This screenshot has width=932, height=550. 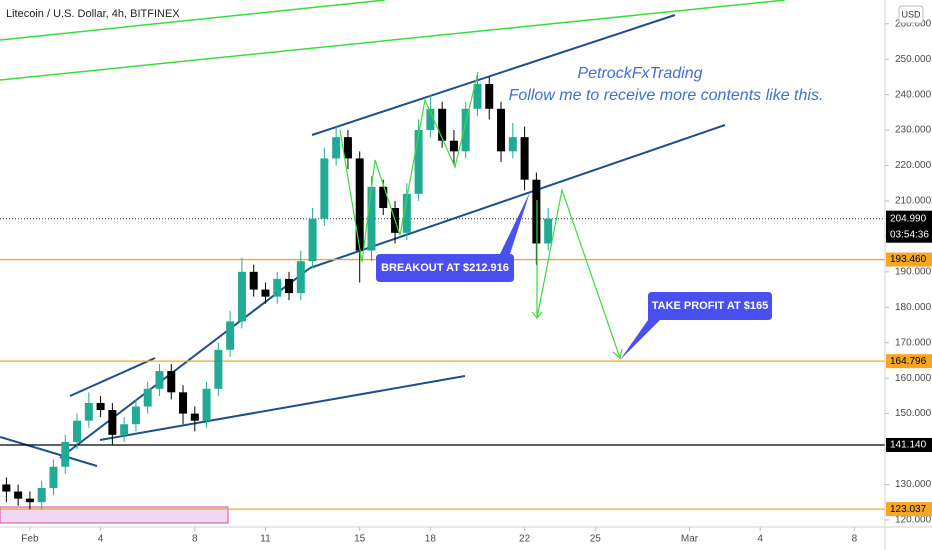 I want to click on level-label: 164.796, so click(x=908, y=361).